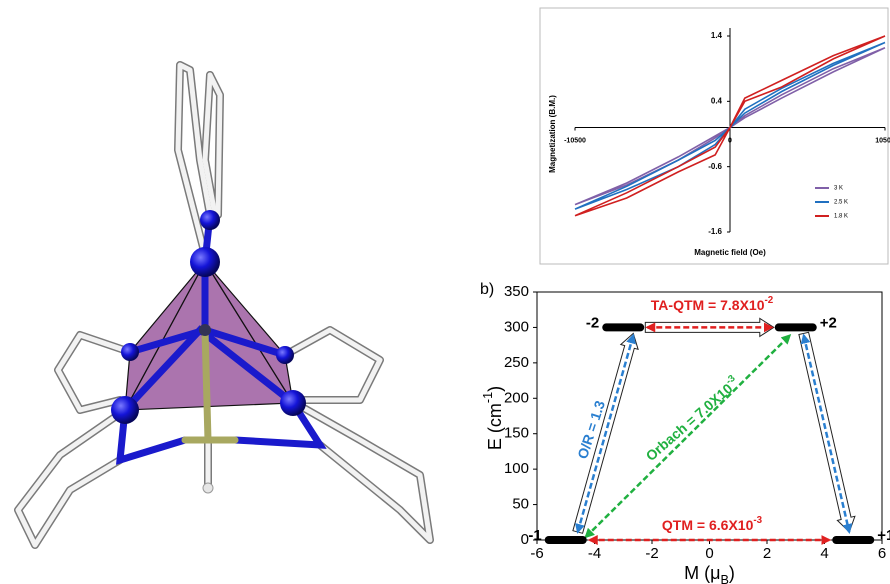  Describe the element at coordinates (520, 504) in the screenshot. I see `y-tick-label: 50` at that location.